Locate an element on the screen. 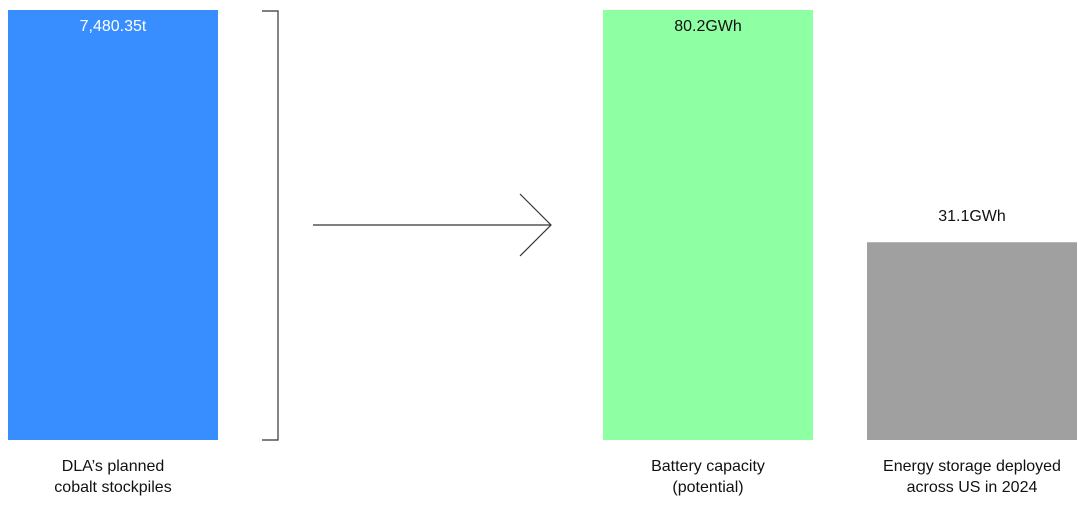 This screenshot has width=1078, height=505. value-label-cobalt: 7,480.35t is located at coordinates (113, 26).